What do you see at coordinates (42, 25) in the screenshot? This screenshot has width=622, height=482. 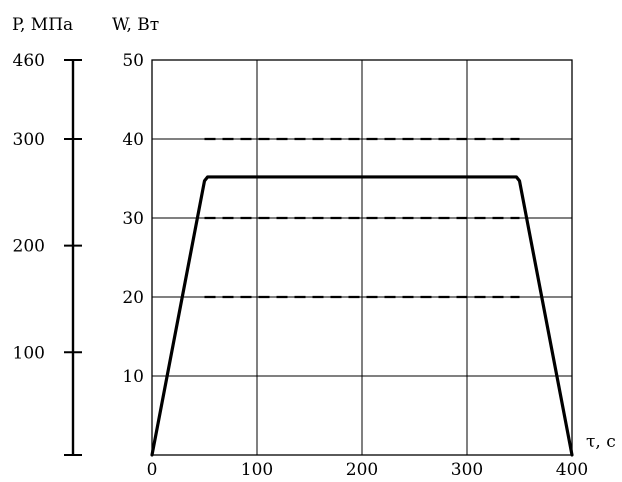 I see `pressure-axis-title: P, МПа` at bounding box center [42, 25].